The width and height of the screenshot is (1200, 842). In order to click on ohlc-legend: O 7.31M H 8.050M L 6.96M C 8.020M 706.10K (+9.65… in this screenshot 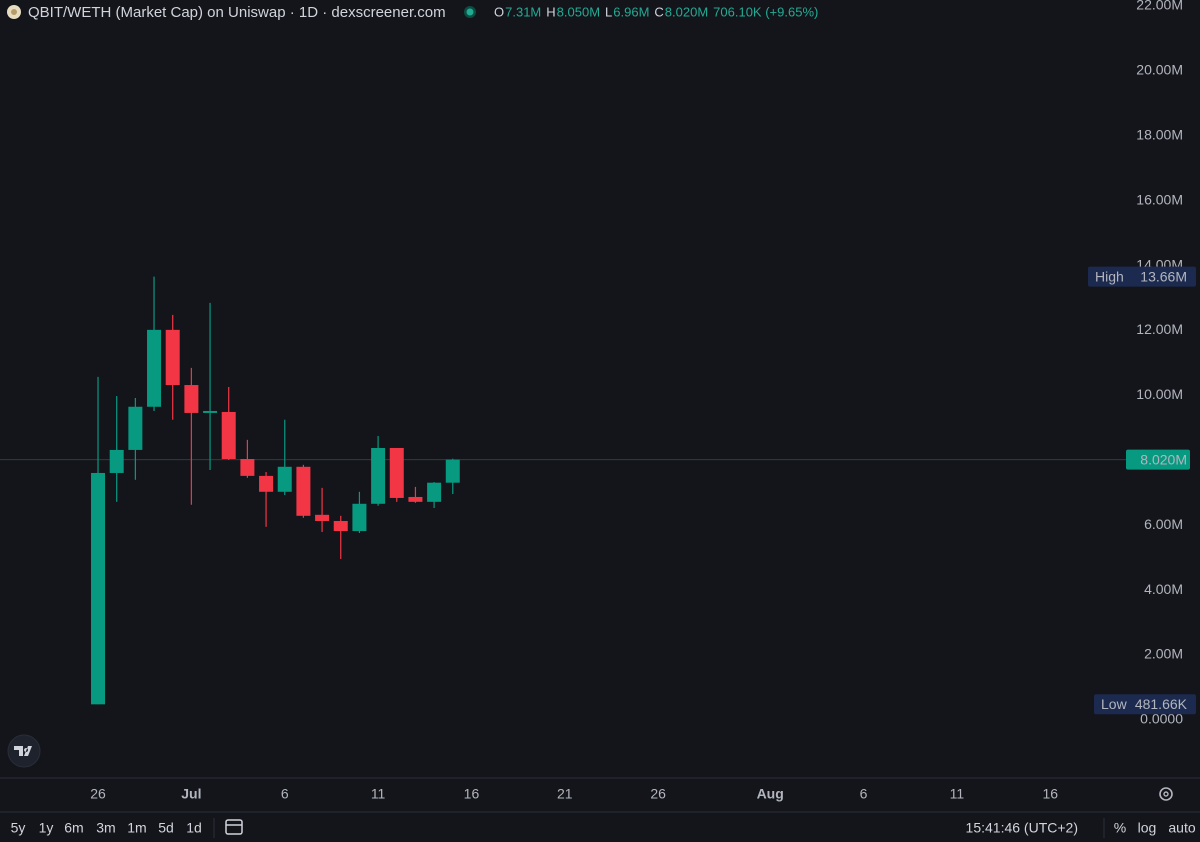, I will do `click(656, 11)`.